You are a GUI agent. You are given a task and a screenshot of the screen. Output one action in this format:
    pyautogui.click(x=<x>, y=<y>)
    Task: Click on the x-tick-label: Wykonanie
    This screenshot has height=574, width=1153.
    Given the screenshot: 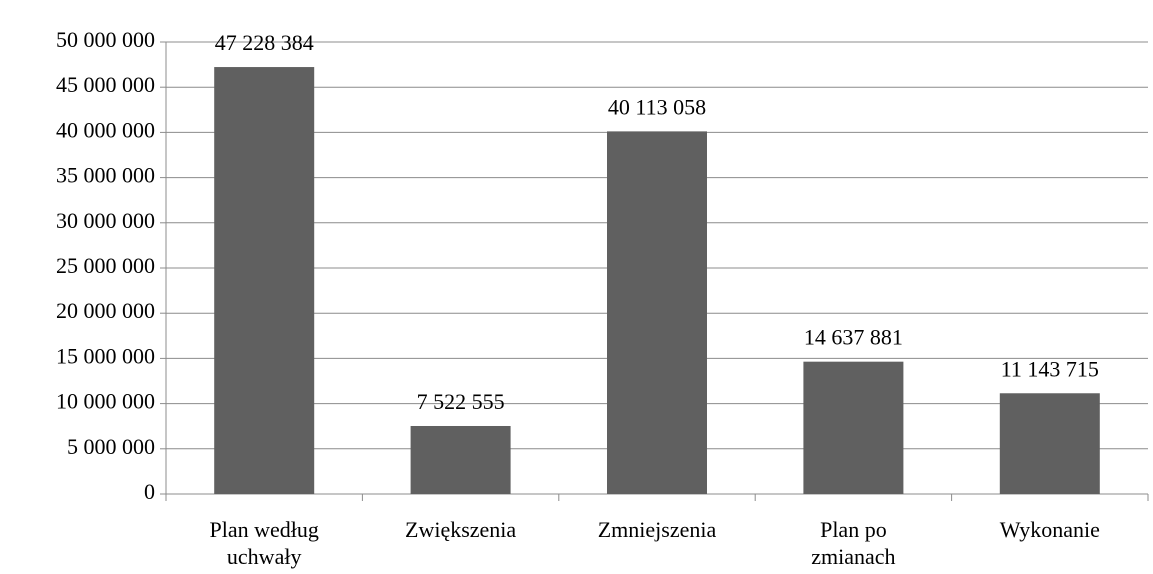 What is the action you would take?
    pyautogui.click(x=1049, y=529)
    